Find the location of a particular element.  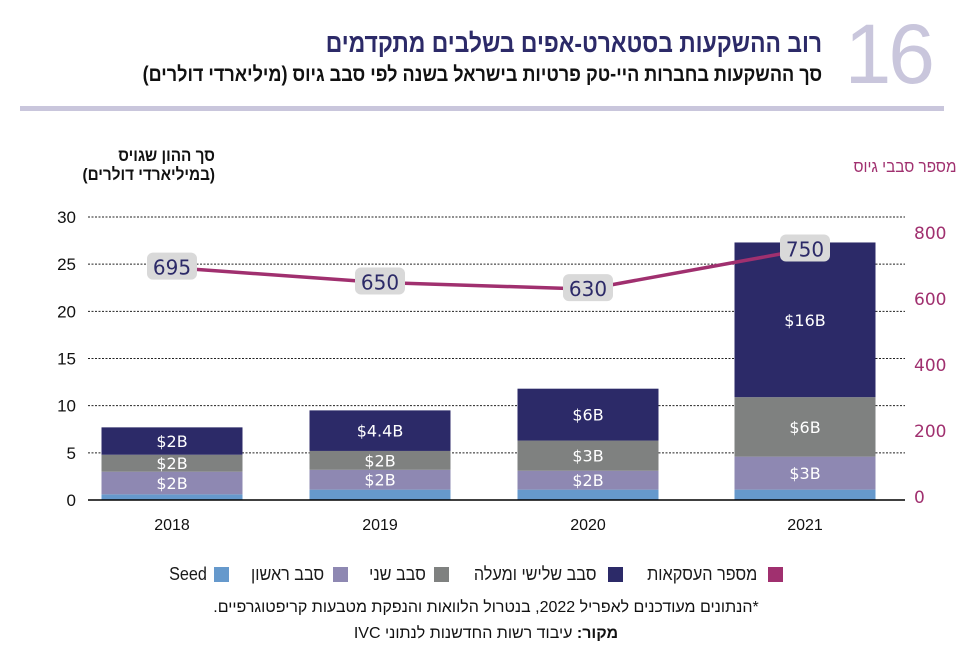

legend-item: סבב שלישי ומעלה is located at coordinates (545, 574).